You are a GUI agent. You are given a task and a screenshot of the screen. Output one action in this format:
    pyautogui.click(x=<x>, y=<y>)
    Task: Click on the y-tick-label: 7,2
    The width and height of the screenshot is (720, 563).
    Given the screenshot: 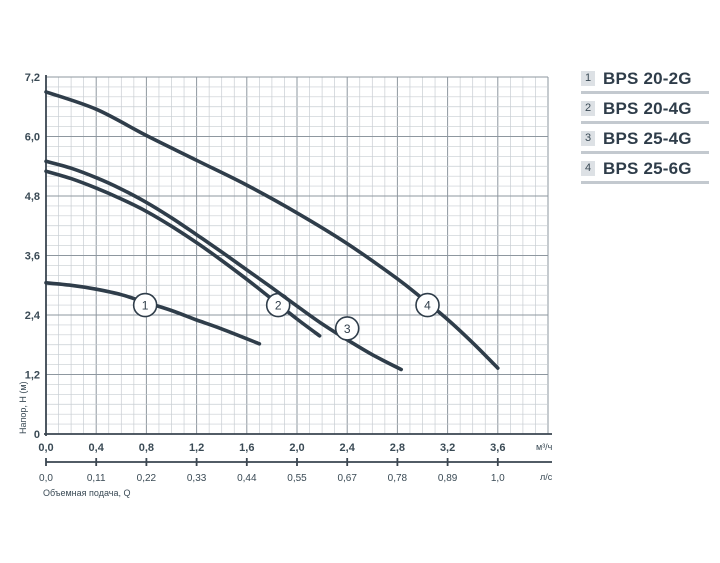 What is the action you would take?
    pyautogui.click(x=32, y=78)
    